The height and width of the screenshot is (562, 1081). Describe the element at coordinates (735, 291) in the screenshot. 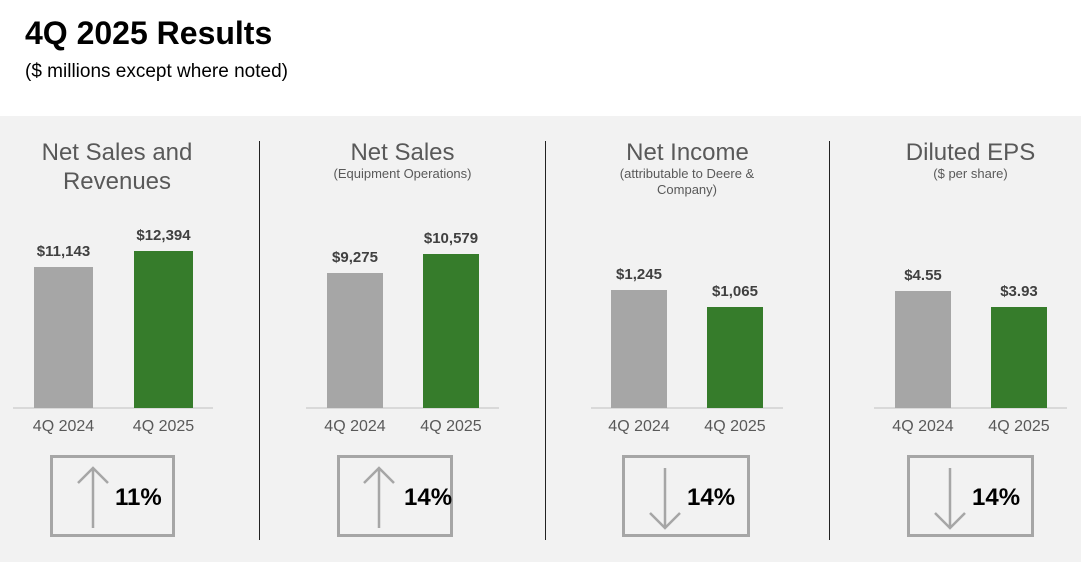

I see `bar-value-label: $1,065` at that location.